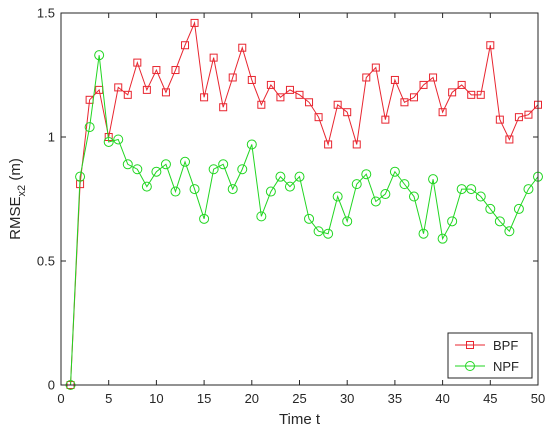 This screenshot has width=550, height=433. What do you see at coordinates (51, 385) in the screenshot?
I see `y-tick-label: 0` at bounding box center [51, 385].